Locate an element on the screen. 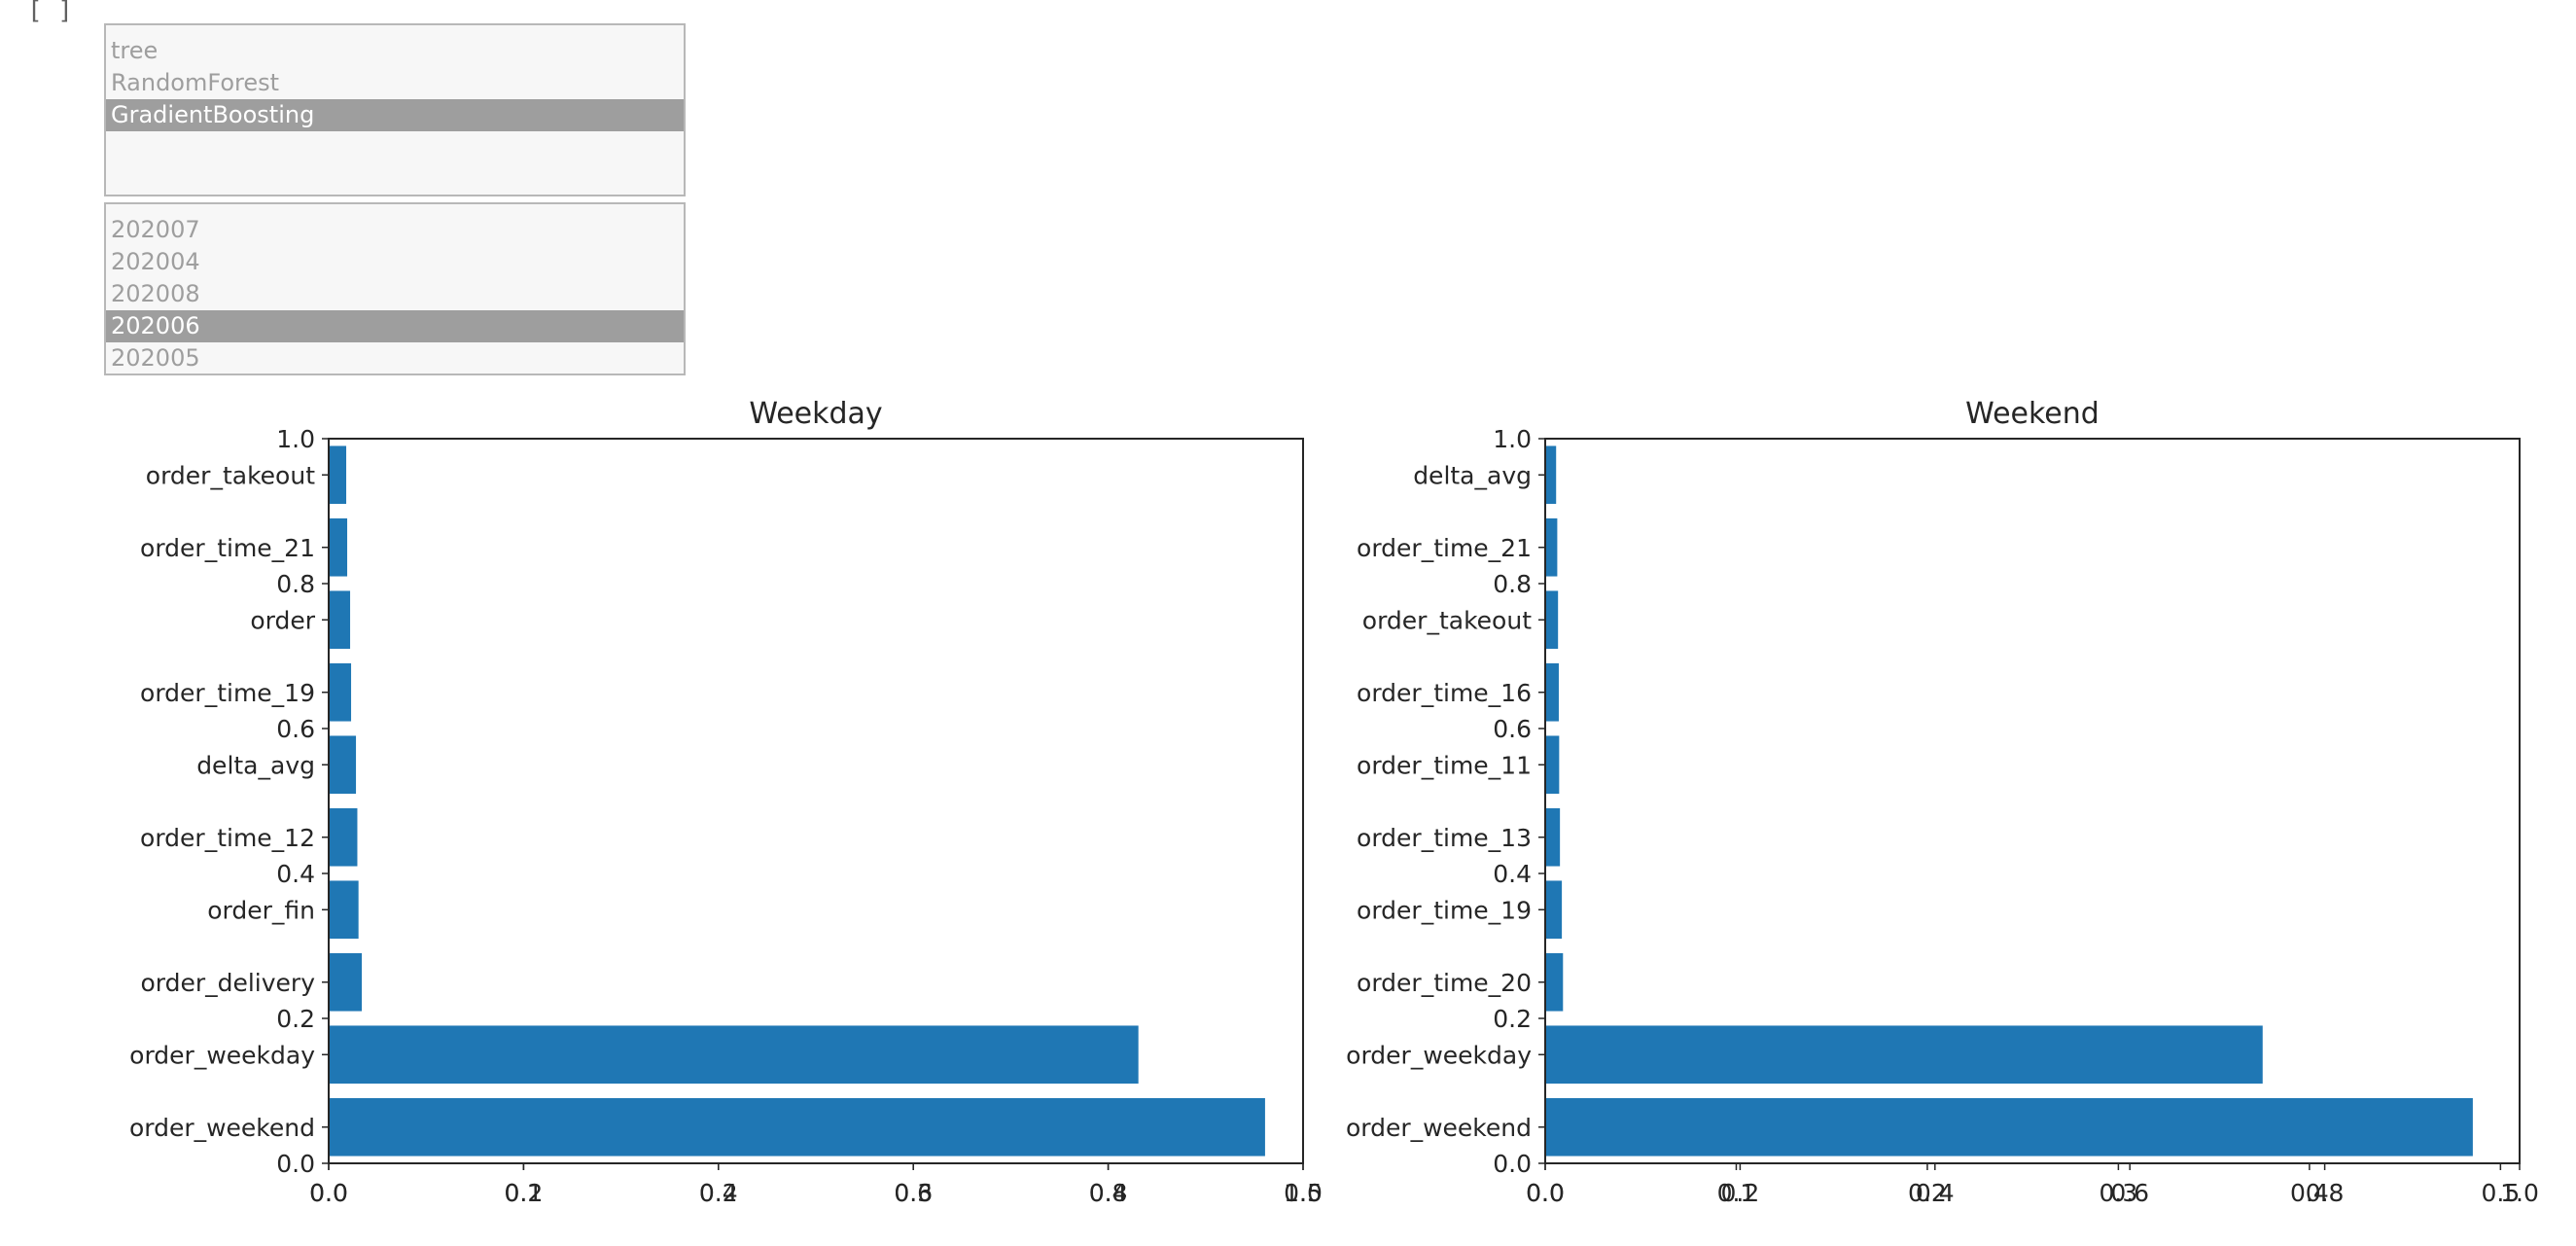 The width and height of the screenshot is (2576, 1246). chart-title: Weekday is located at coordinates (815, 414).